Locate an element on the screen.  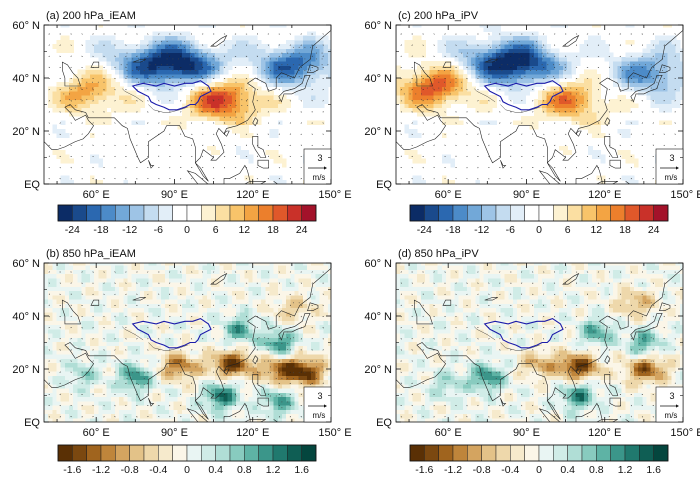
shading-b is located at coordinates (188, 342).